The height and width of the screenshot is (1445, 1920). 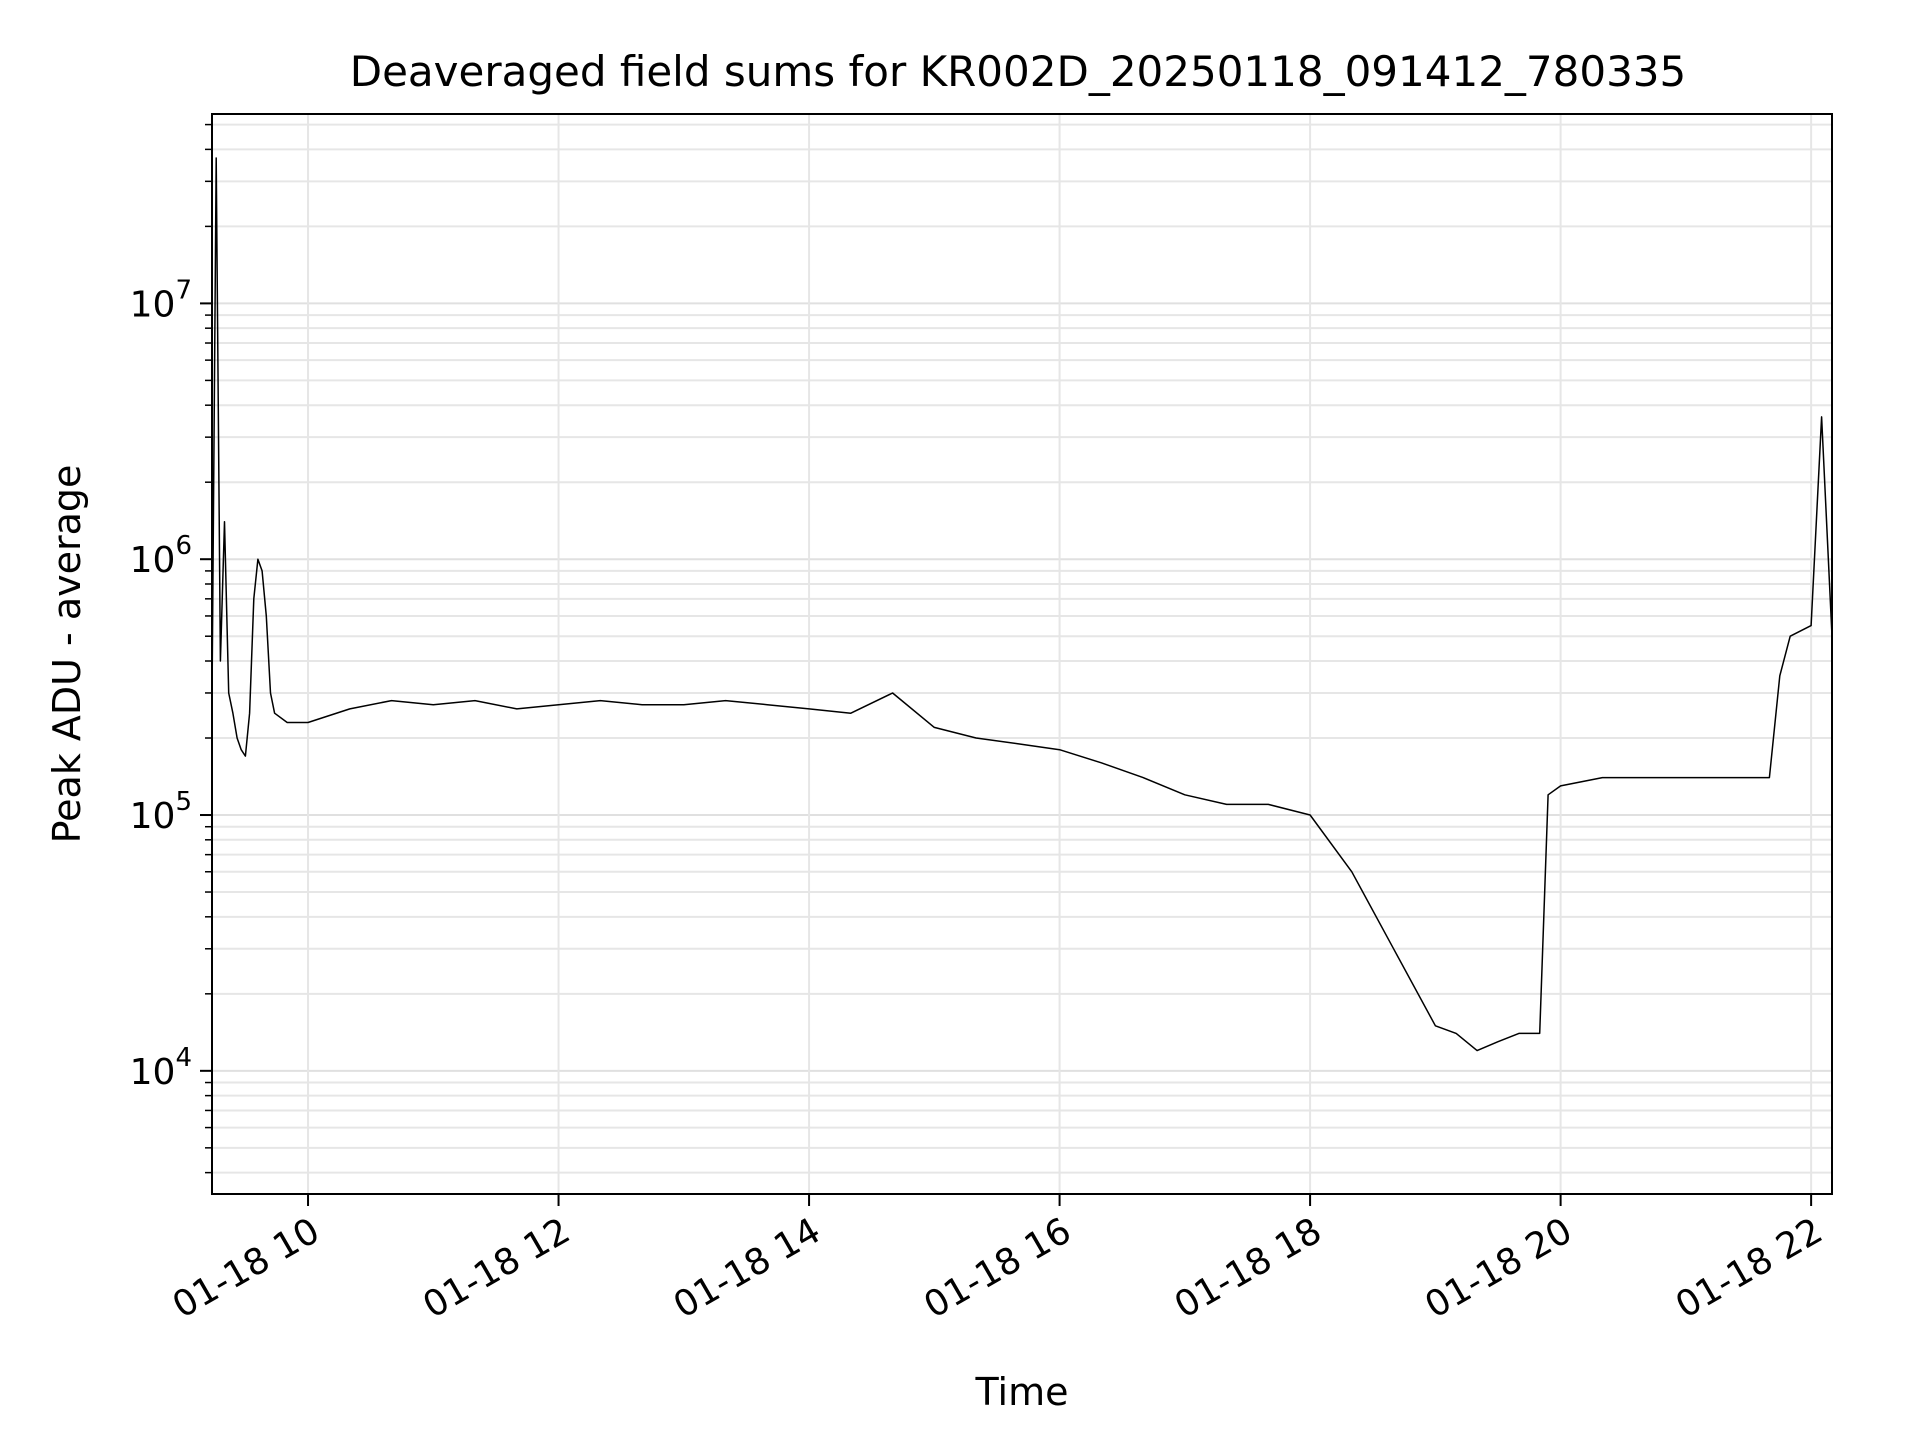 I want to click on x-tick-label: 01-18 18, so click(x=1248, y=1268).